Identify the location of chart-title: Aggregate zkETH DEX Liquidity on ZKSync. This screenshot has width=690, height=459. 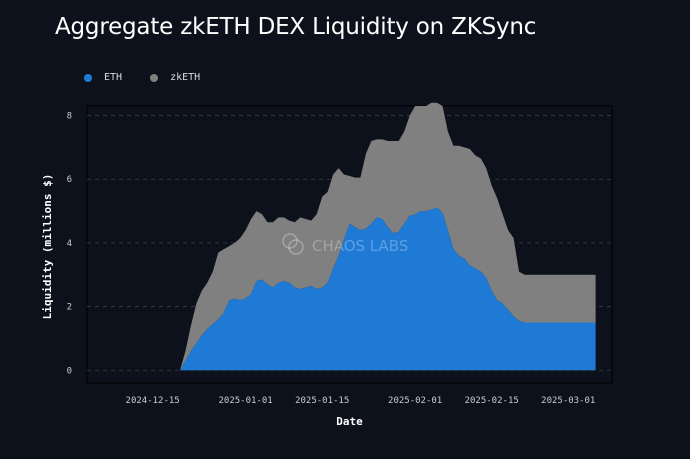
(296, 27).